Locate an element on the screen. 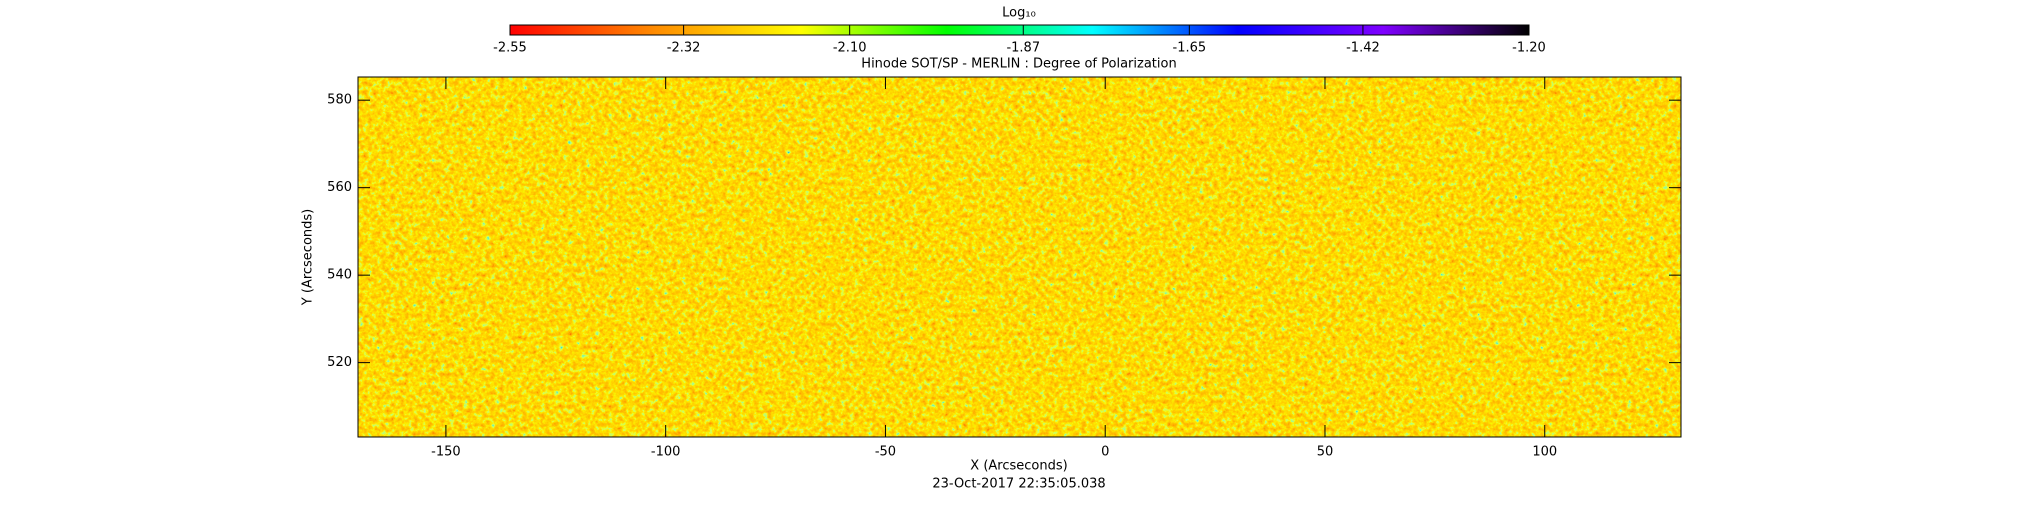  y-tick-label: 580 is located at coordinates (339, 100).